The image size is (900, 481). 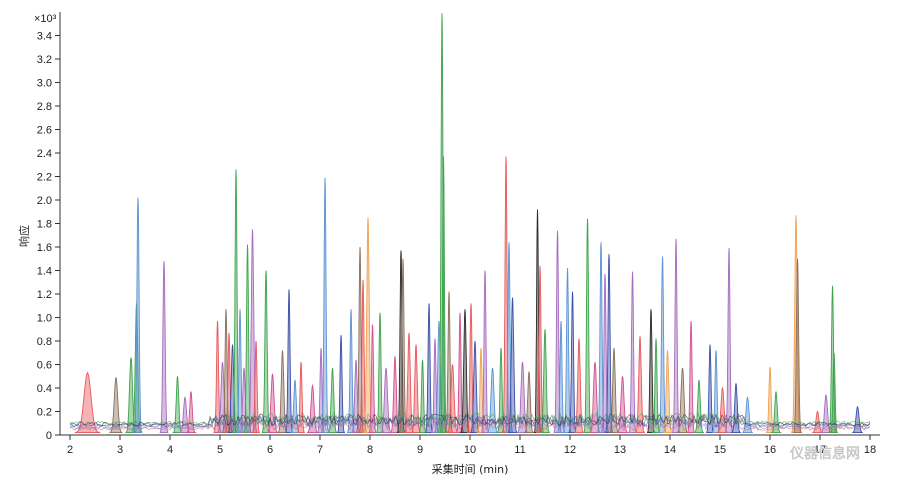 I want to click on x-tick-label: 5, so click(x=220, y=450).